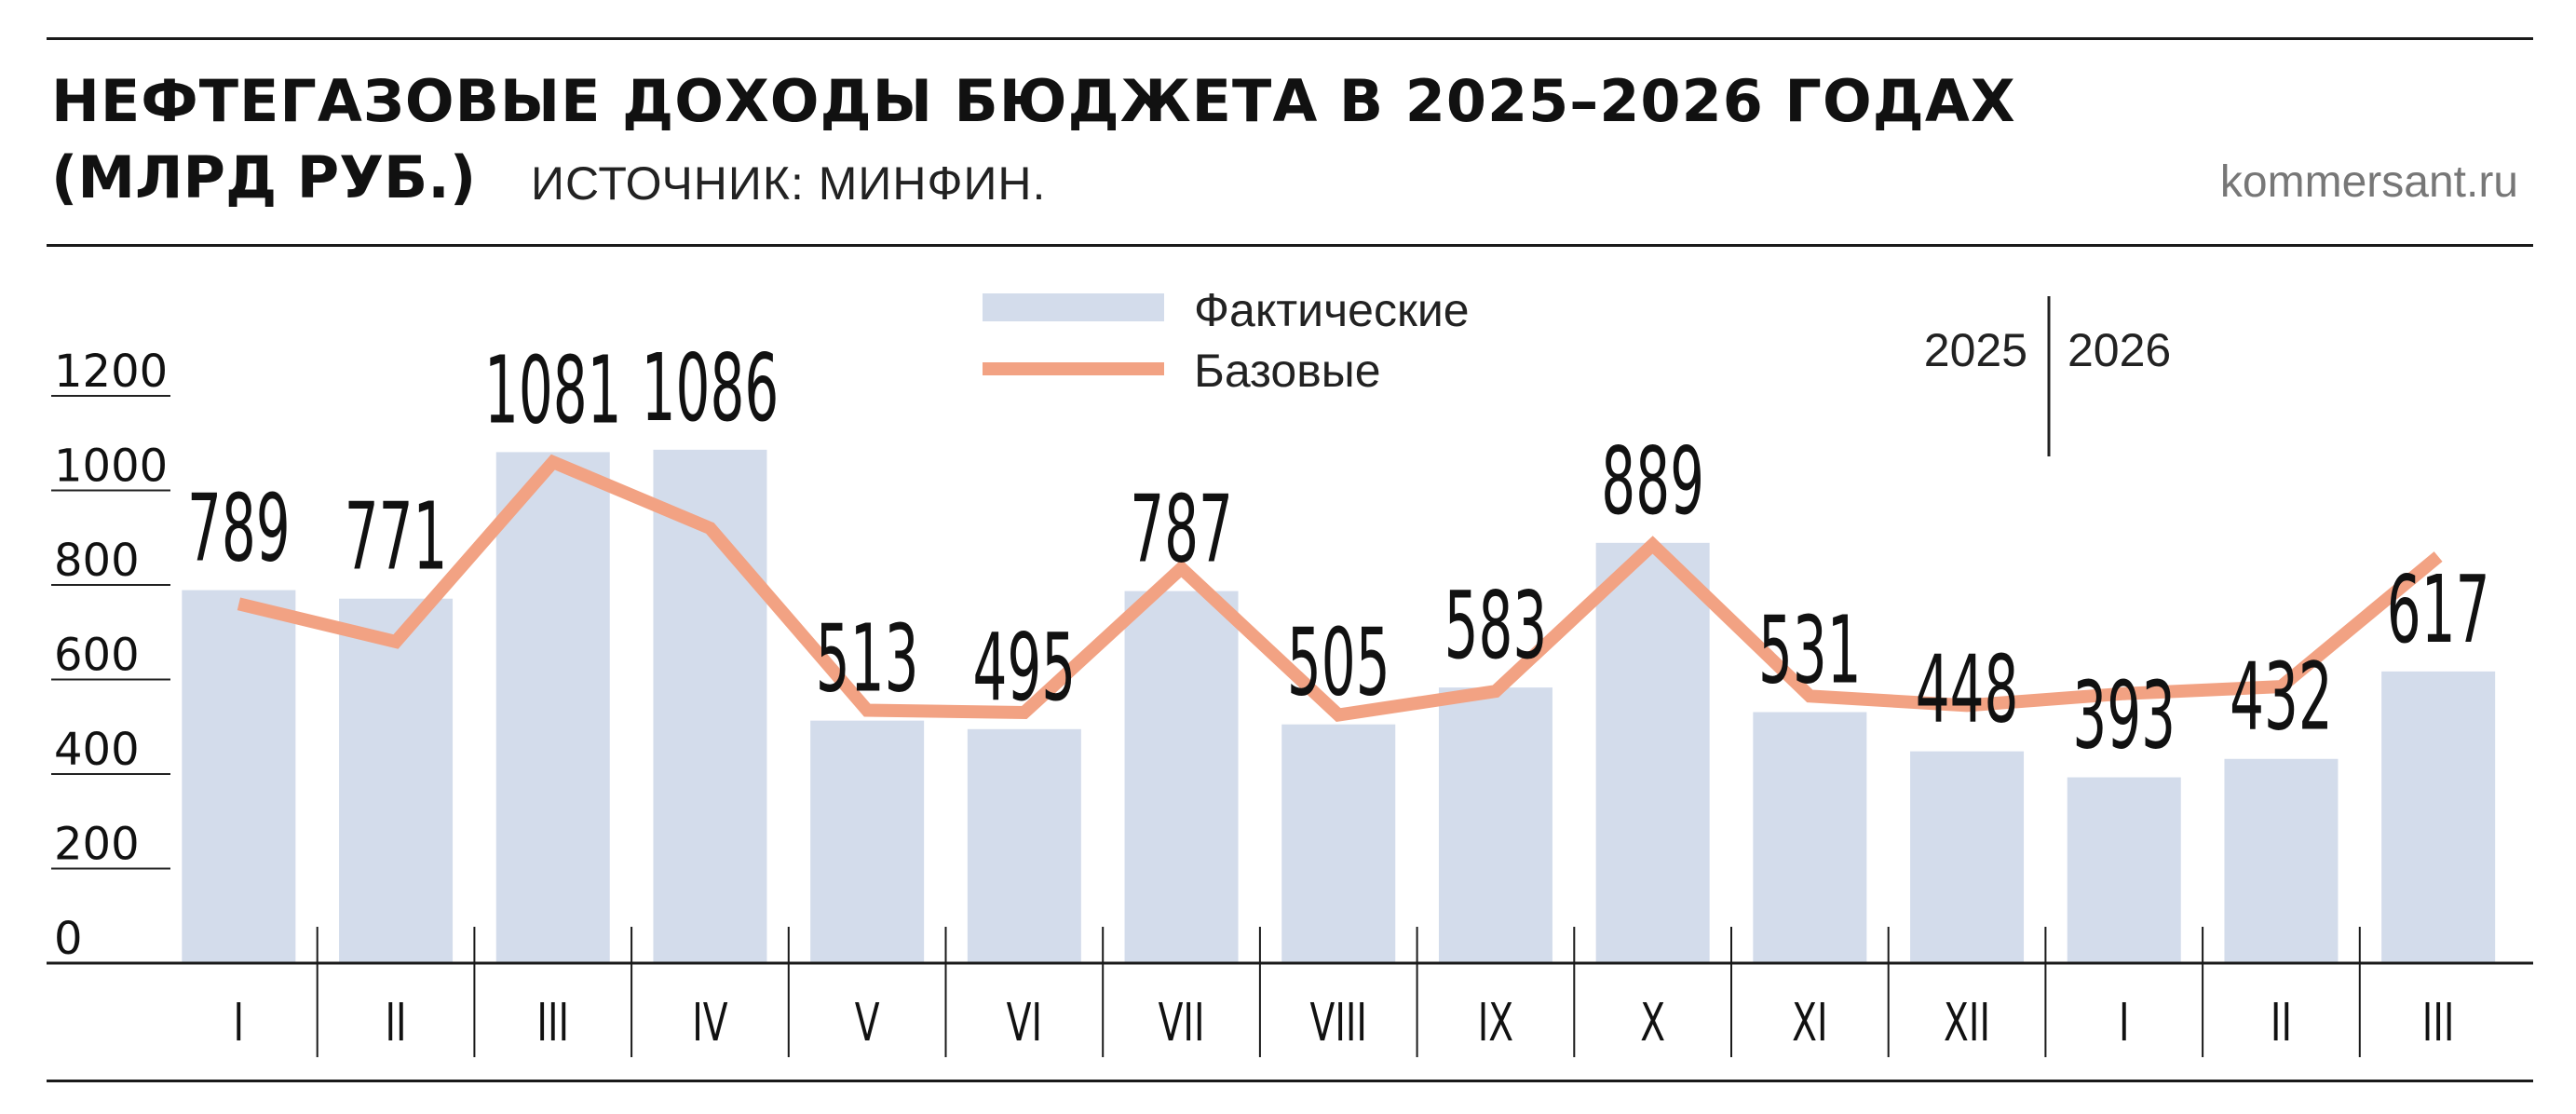 Image resolution: width=2576 pixels, height=1114 pixels. Describe the element at coordinates (1810, 651) in the screenshot. I see `value-label: 531` at that location.